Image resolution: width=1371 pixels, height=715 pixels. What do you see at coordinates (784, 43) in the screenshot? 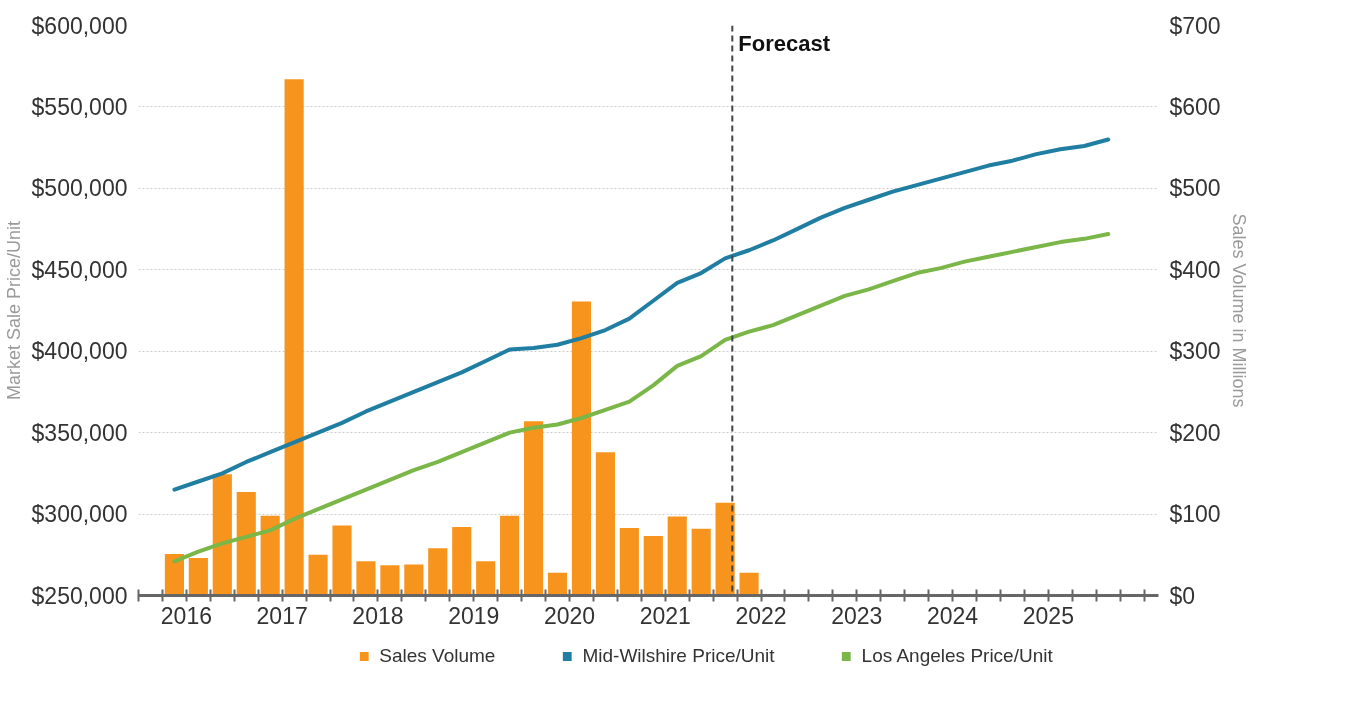
I see `ref-line-label: Forecast` at bounding box center [784, 43].